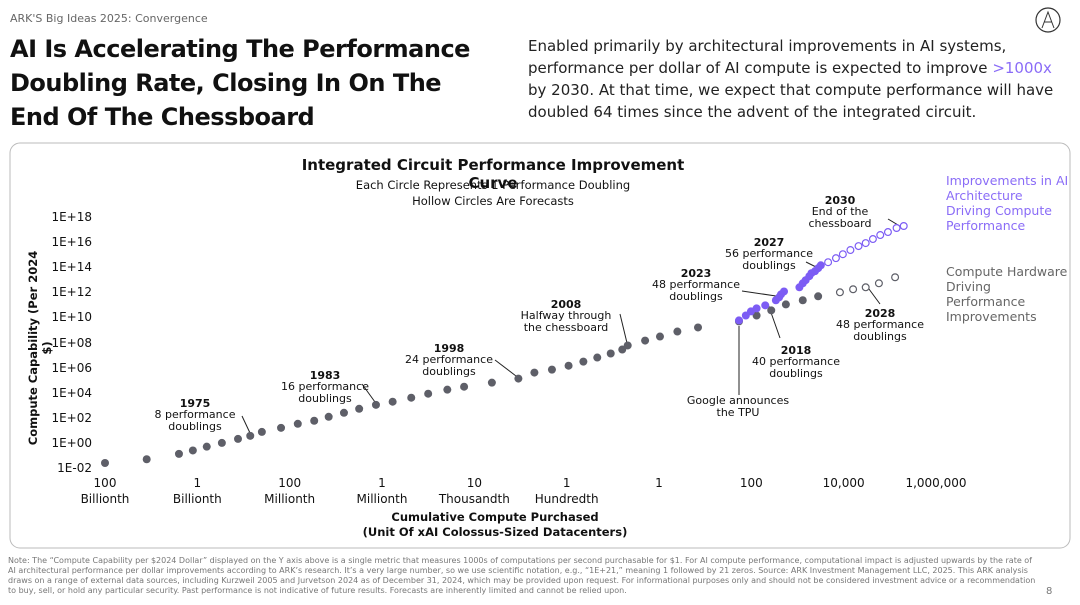 The width and height of the screenshot is (1080, 605). Describe the element at coordinates (566, 491) in the screenshot. I see `x-tick-label: 1 Hundredth` at that location.